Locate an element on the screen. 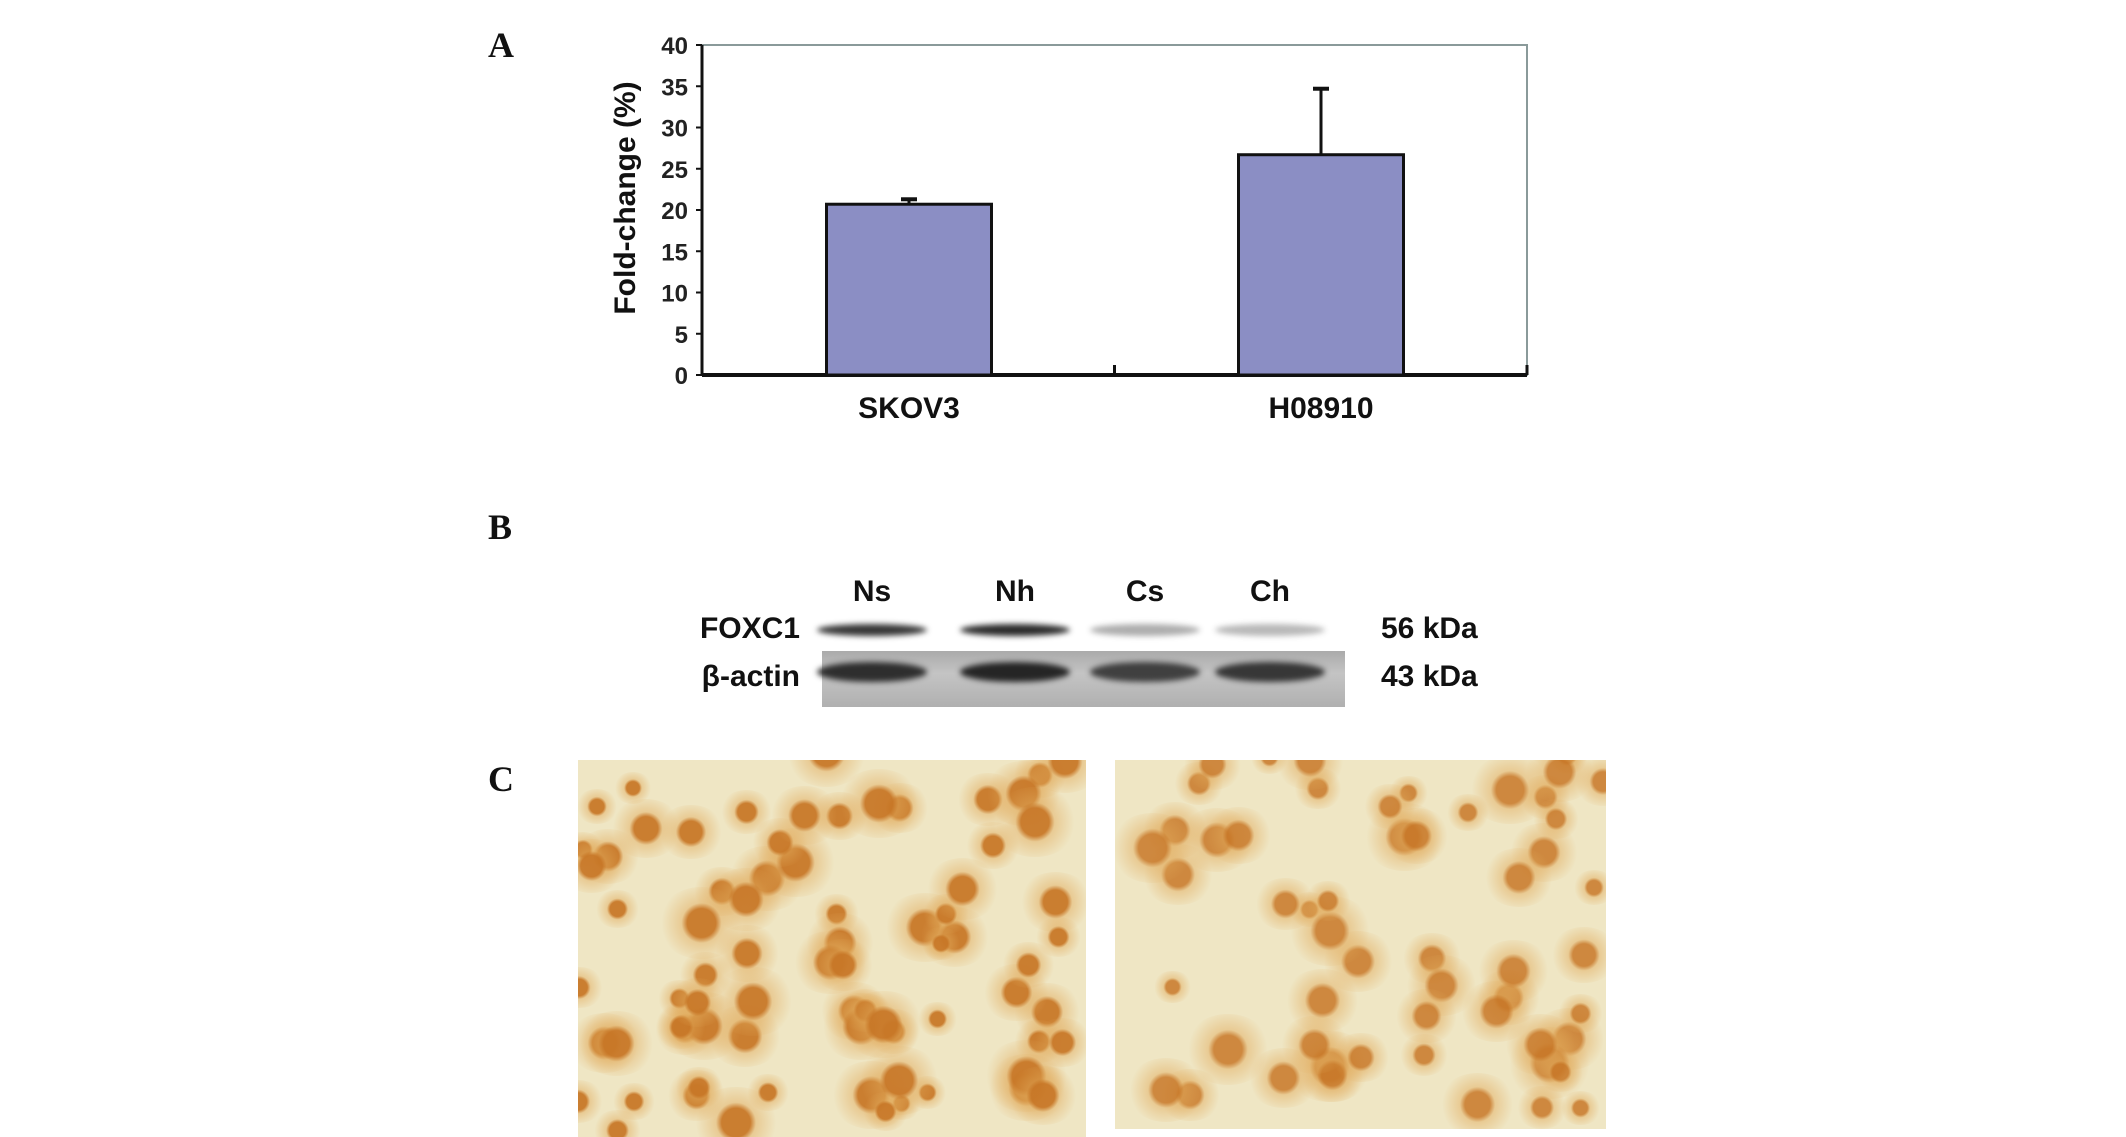 This screenshot has height=1137, width=2126. row-size-1: 43 kDa is located at coordinates (1429, 676).